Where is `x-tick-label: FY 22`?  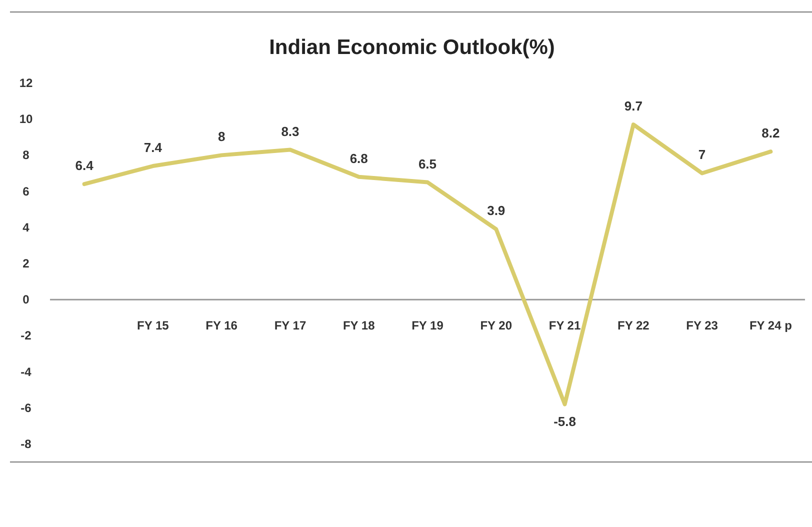 x-tick-label: FY 22 is located at coordinates (634, 325).